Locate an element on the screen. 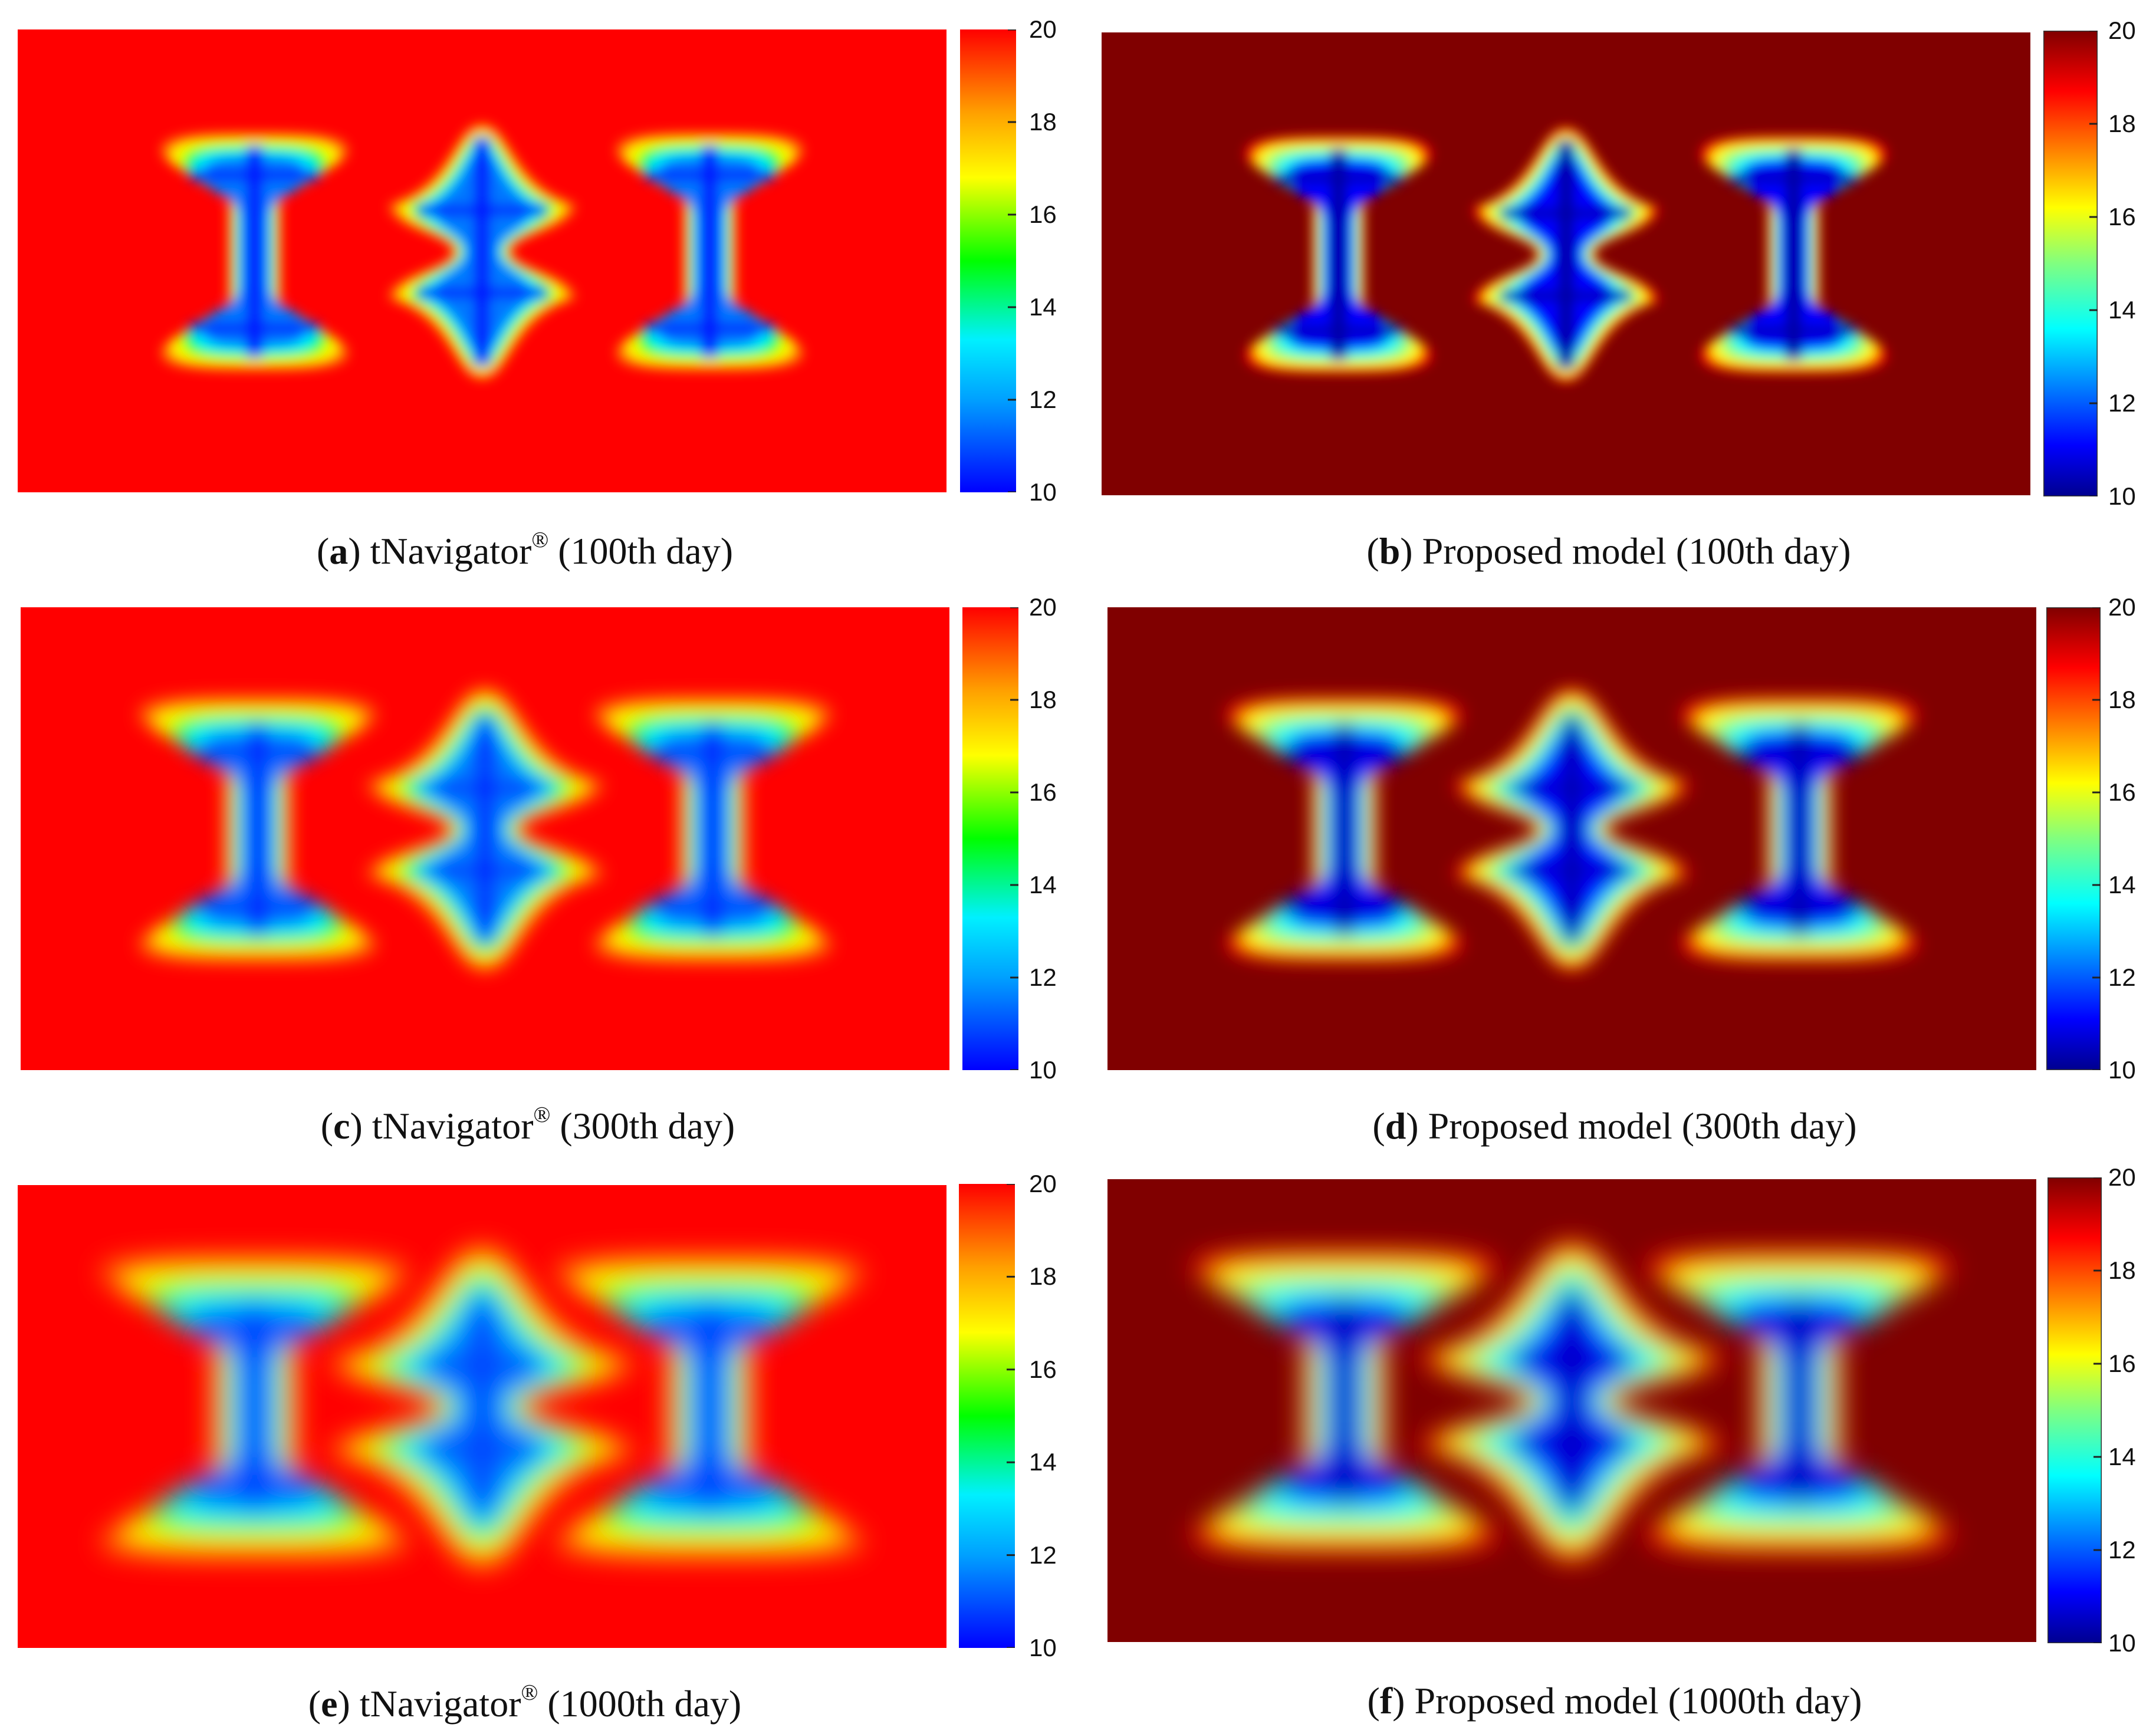 This screenshot has height=1734, width=2156. panel-caption-a: (a) tNavigator® (100th day) is located at coordinates (525, 550).